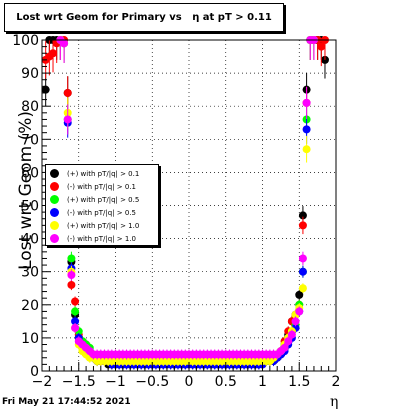 Image resolution: width=400 pixels, height=410 pixels. What do you see at coordinates (30, 306) in the screenshot?
I see `y-tick-label: 20` at bounding box center [30, 306].